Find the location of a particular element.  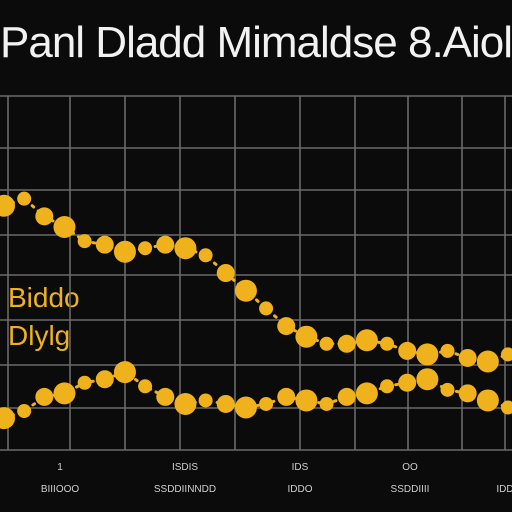

x-tick-label: SSDDIINNDD is located at coordinates (185, 489).